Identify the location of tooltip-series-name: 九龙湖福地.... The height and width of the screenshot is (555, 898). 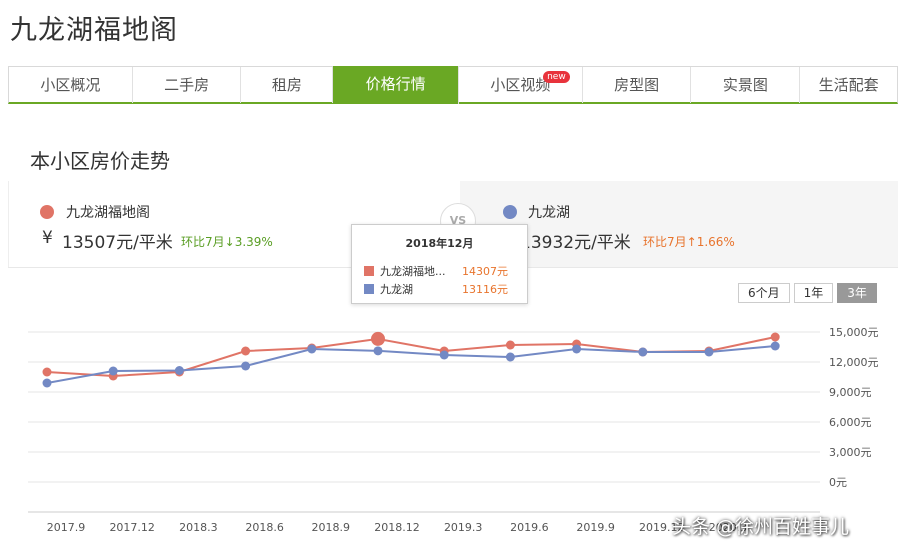
(413, 271).